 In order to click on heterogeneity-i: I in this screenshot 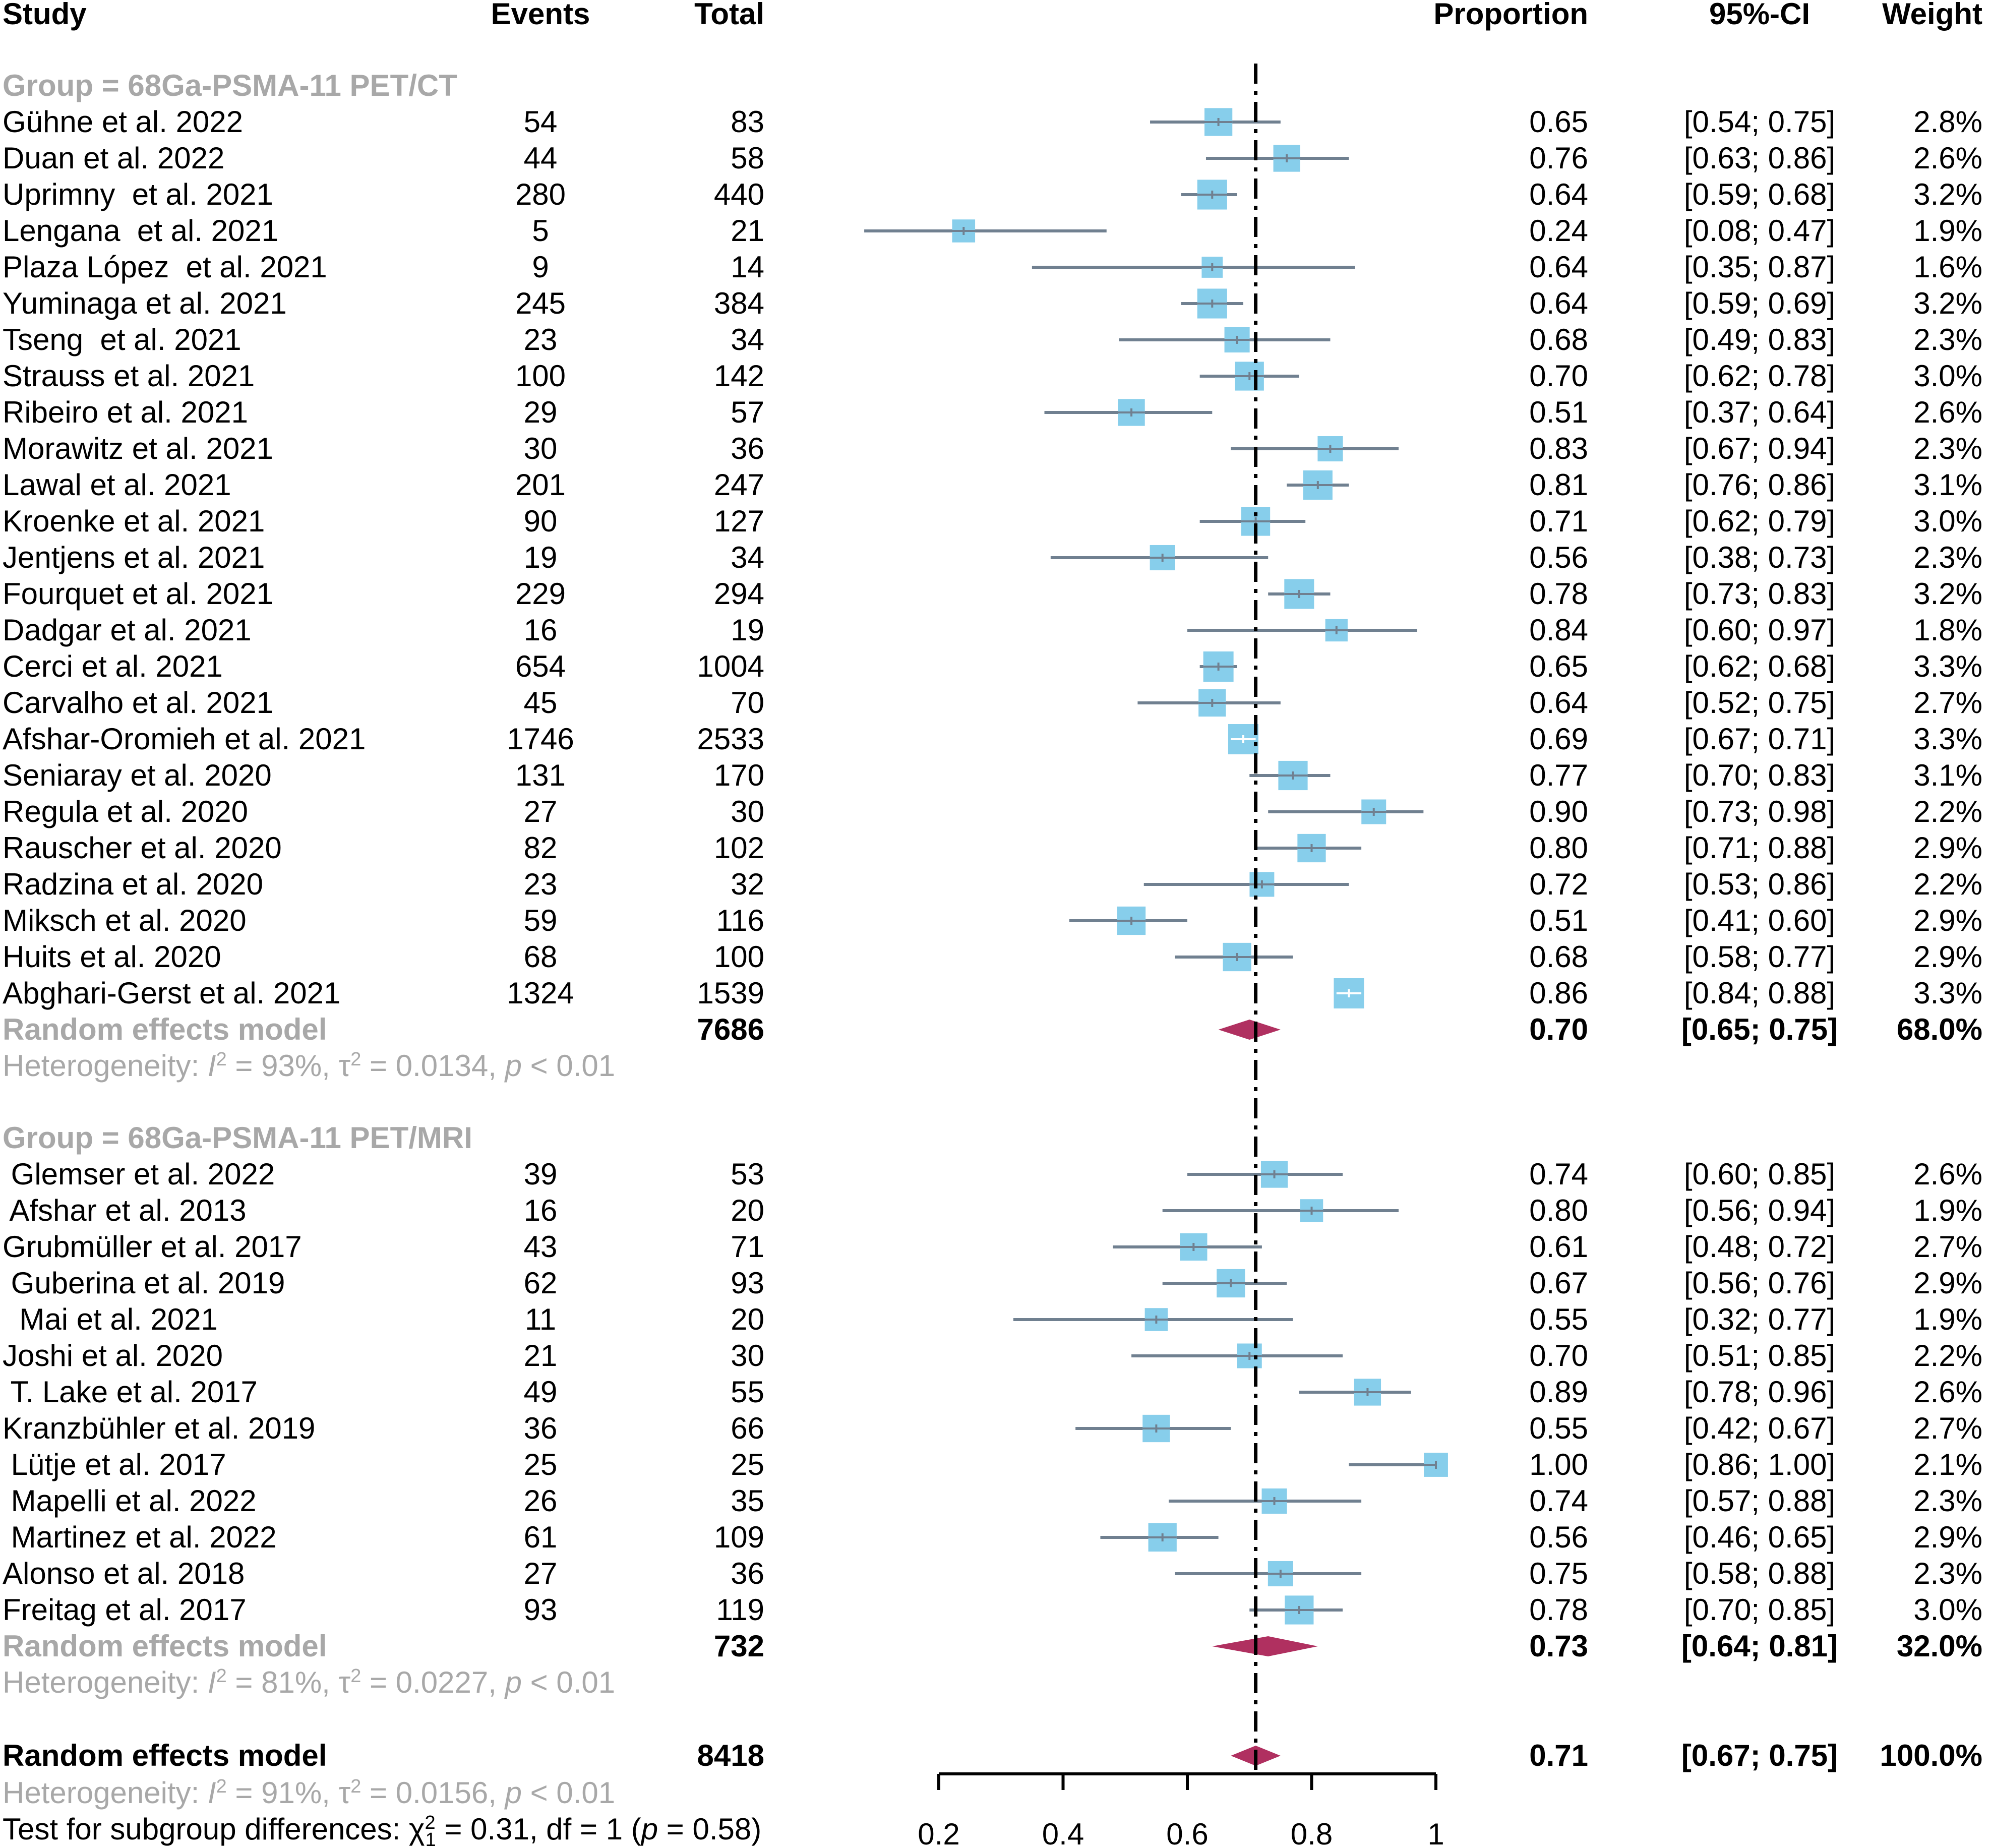, I will do `click(211, 1793)`.